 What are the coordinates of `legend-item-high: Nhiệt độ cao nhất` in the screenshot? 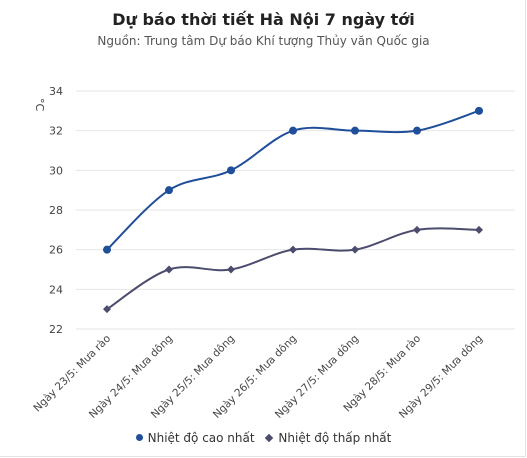 It's located at (195, 438).